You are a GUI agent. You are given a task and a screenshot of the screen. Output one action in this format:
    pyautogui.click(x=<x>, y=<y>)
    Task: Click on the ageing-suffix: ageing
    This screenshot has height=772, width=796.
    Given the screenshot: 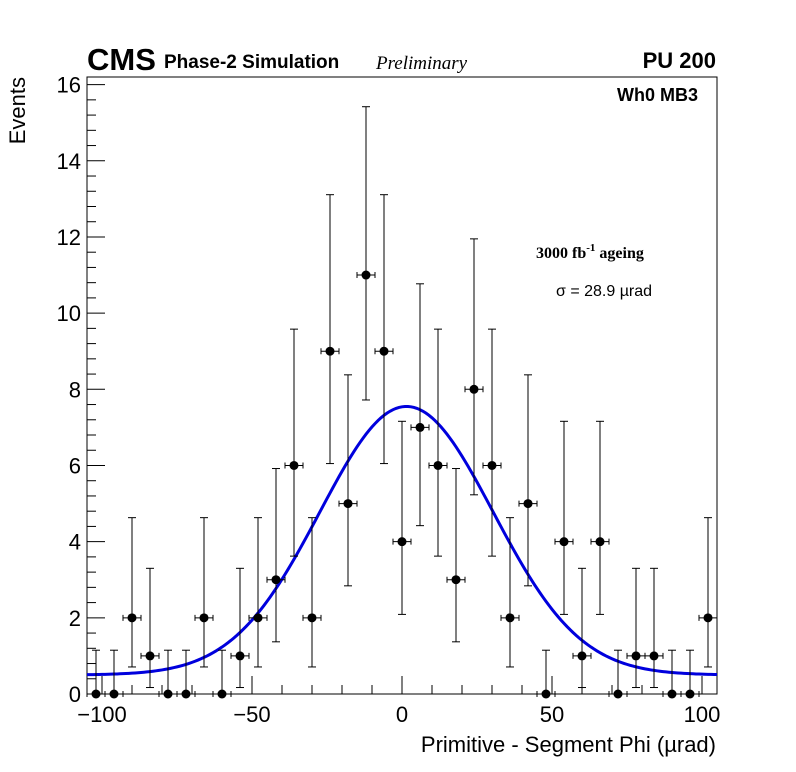 What is the action you would take?
    pyautogui.click(x=619, y=253)
    